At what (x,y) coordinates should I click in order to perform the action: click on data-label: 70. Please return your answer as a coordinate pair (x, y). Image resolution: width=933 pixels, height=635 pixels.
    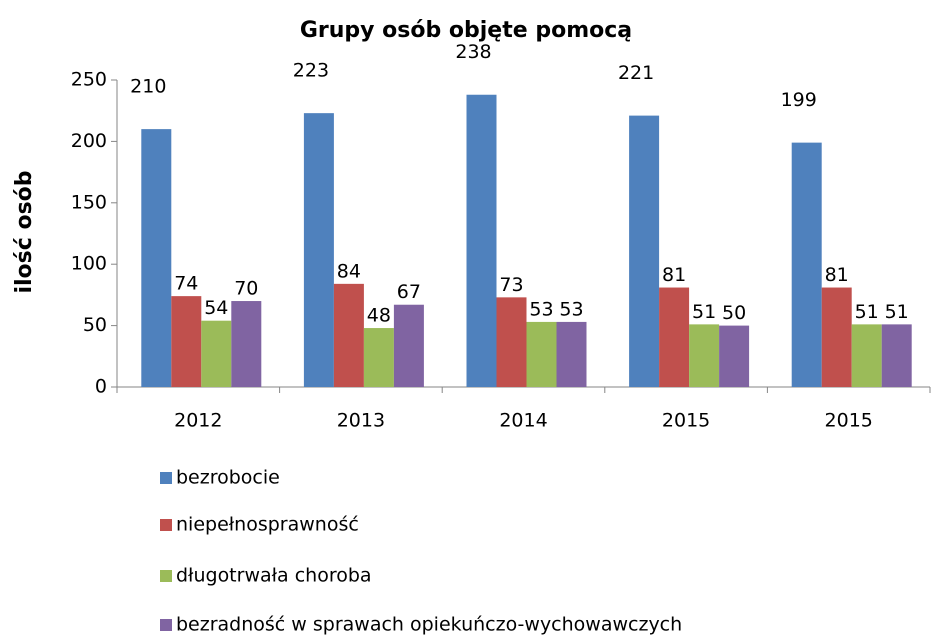
    Looking at the image, I should click on (246, 289).